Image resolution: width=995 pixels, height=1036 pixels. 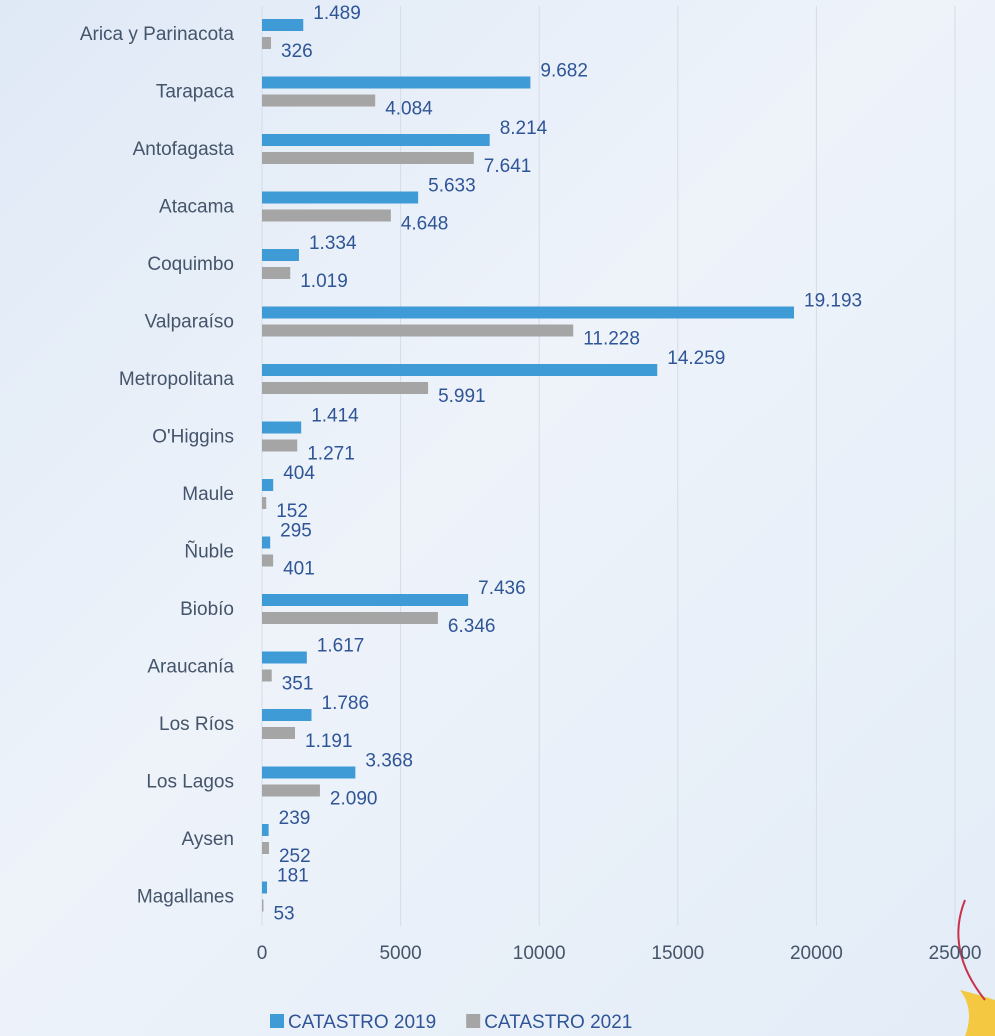 What do you see at coordinates (190, 782) in the screenshot?
I see `y-tick-label: Los Lagos` at bounding box center [190, 782].